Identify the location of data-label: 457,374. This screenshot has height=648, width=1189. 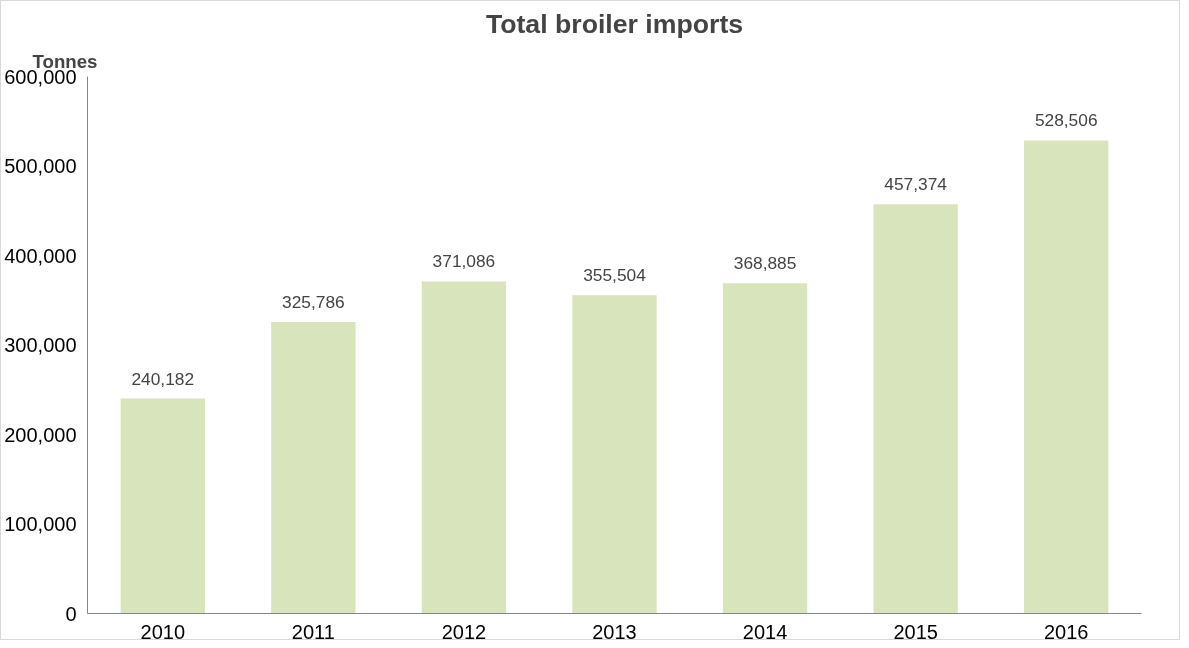
(916, 184).